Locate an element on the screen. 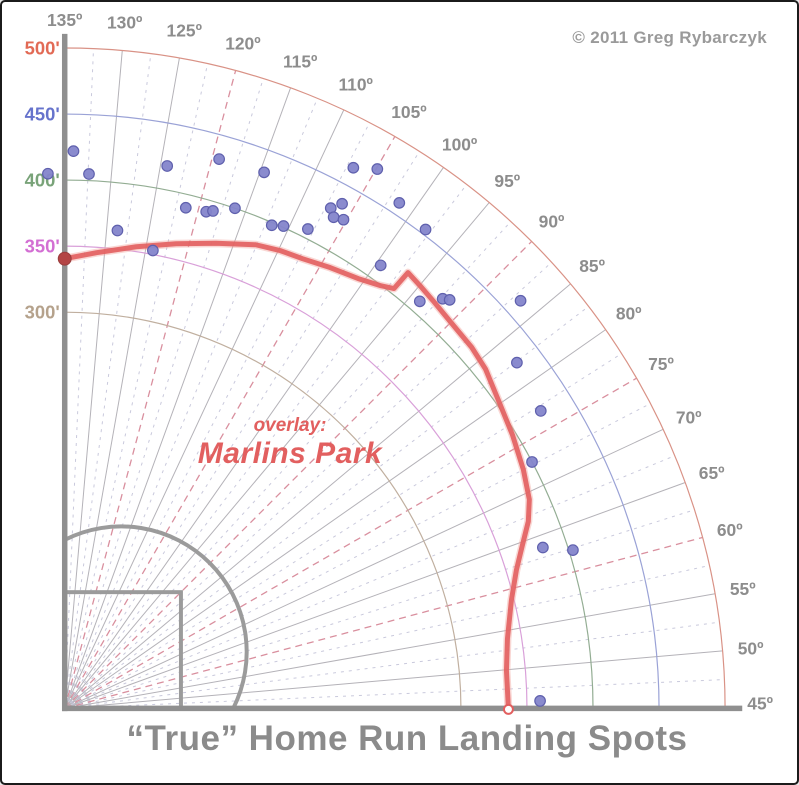 The image size is (799, 785). distance-label: 350' is located at coordinates (42, 246).